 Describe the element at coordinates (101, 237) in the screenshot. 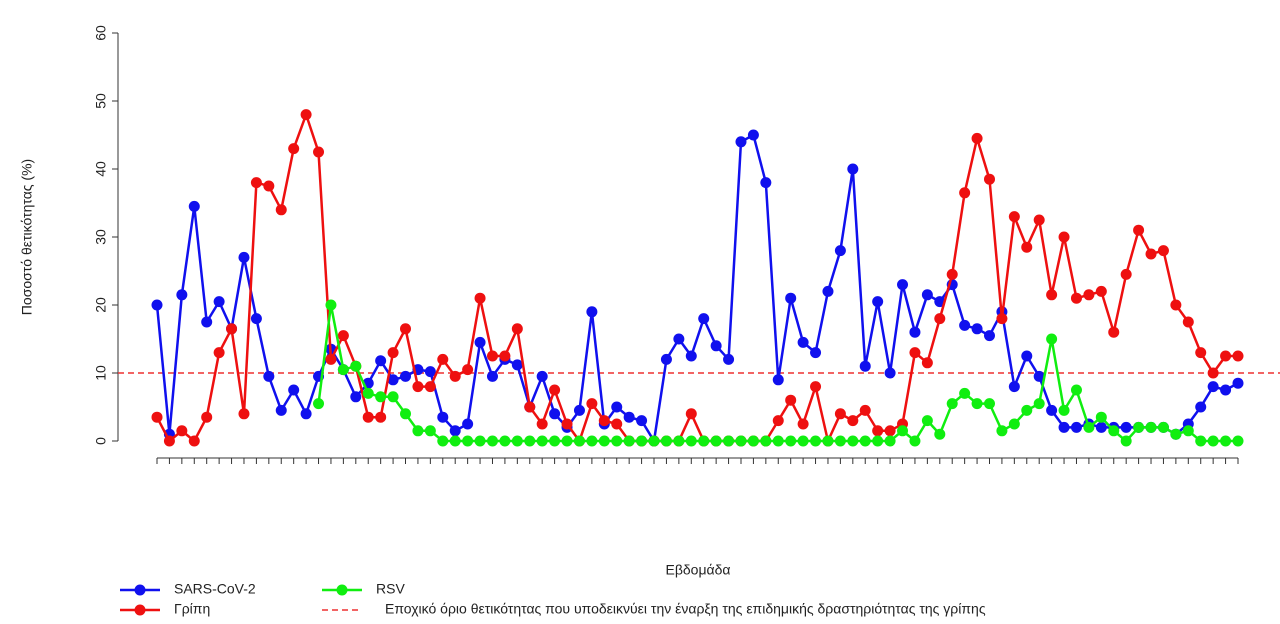

I see `y-tick-label: 30` at that location.